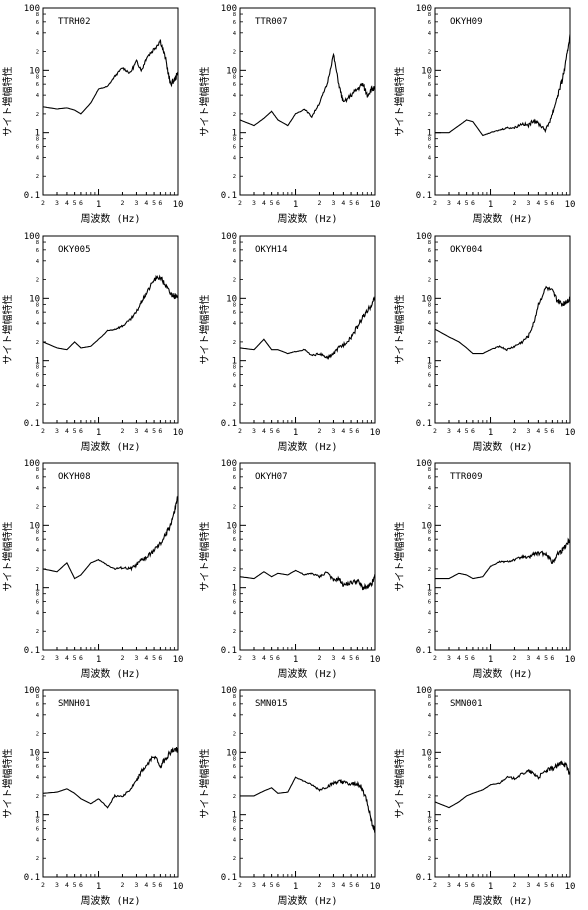 The width and height of the screenshot is (588, 910). What do you see at coordinates (110, 218) in the screenshot?
I see `x-axis-label: 周波数 (Hz)` at bounding box center [110, 218].